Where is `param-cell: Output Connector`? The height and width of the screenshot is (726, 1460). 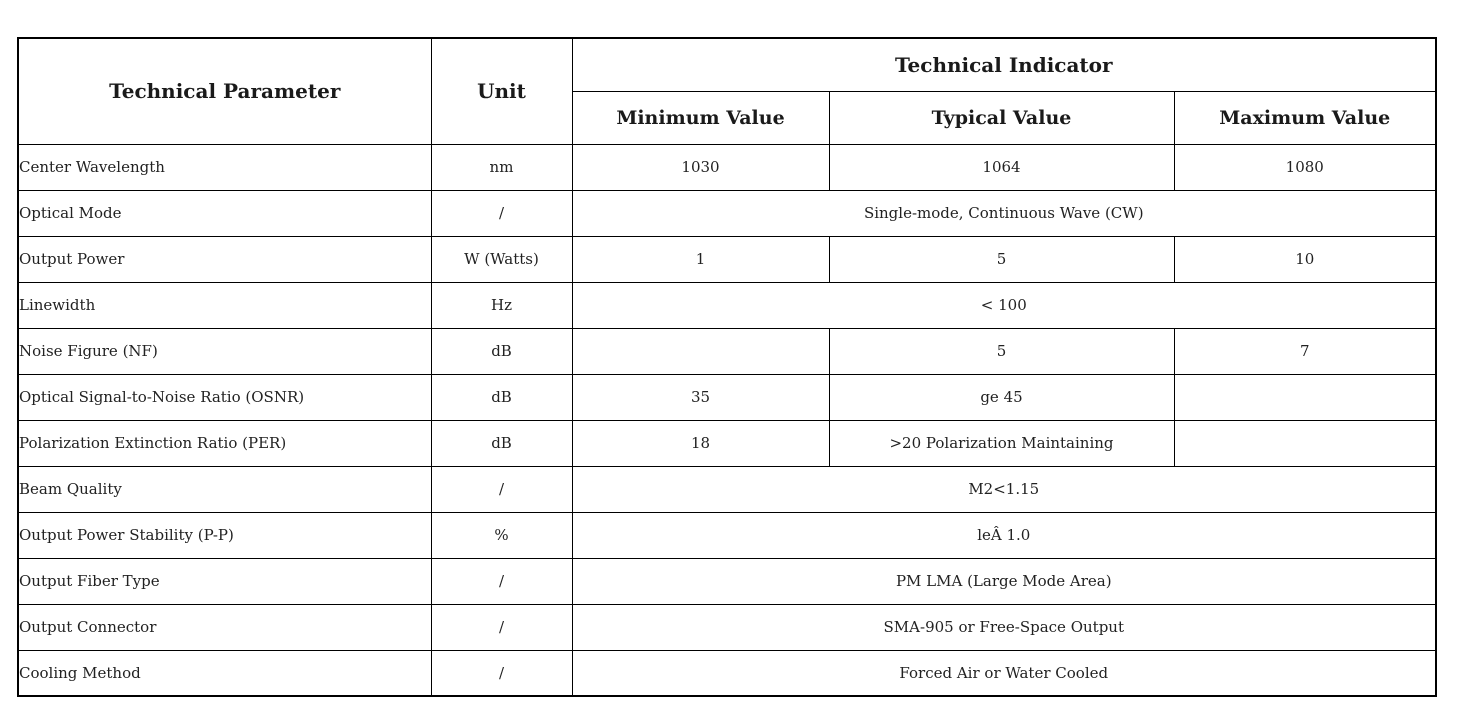 param-cell: Output Connector is located at coordinates (224, 627).